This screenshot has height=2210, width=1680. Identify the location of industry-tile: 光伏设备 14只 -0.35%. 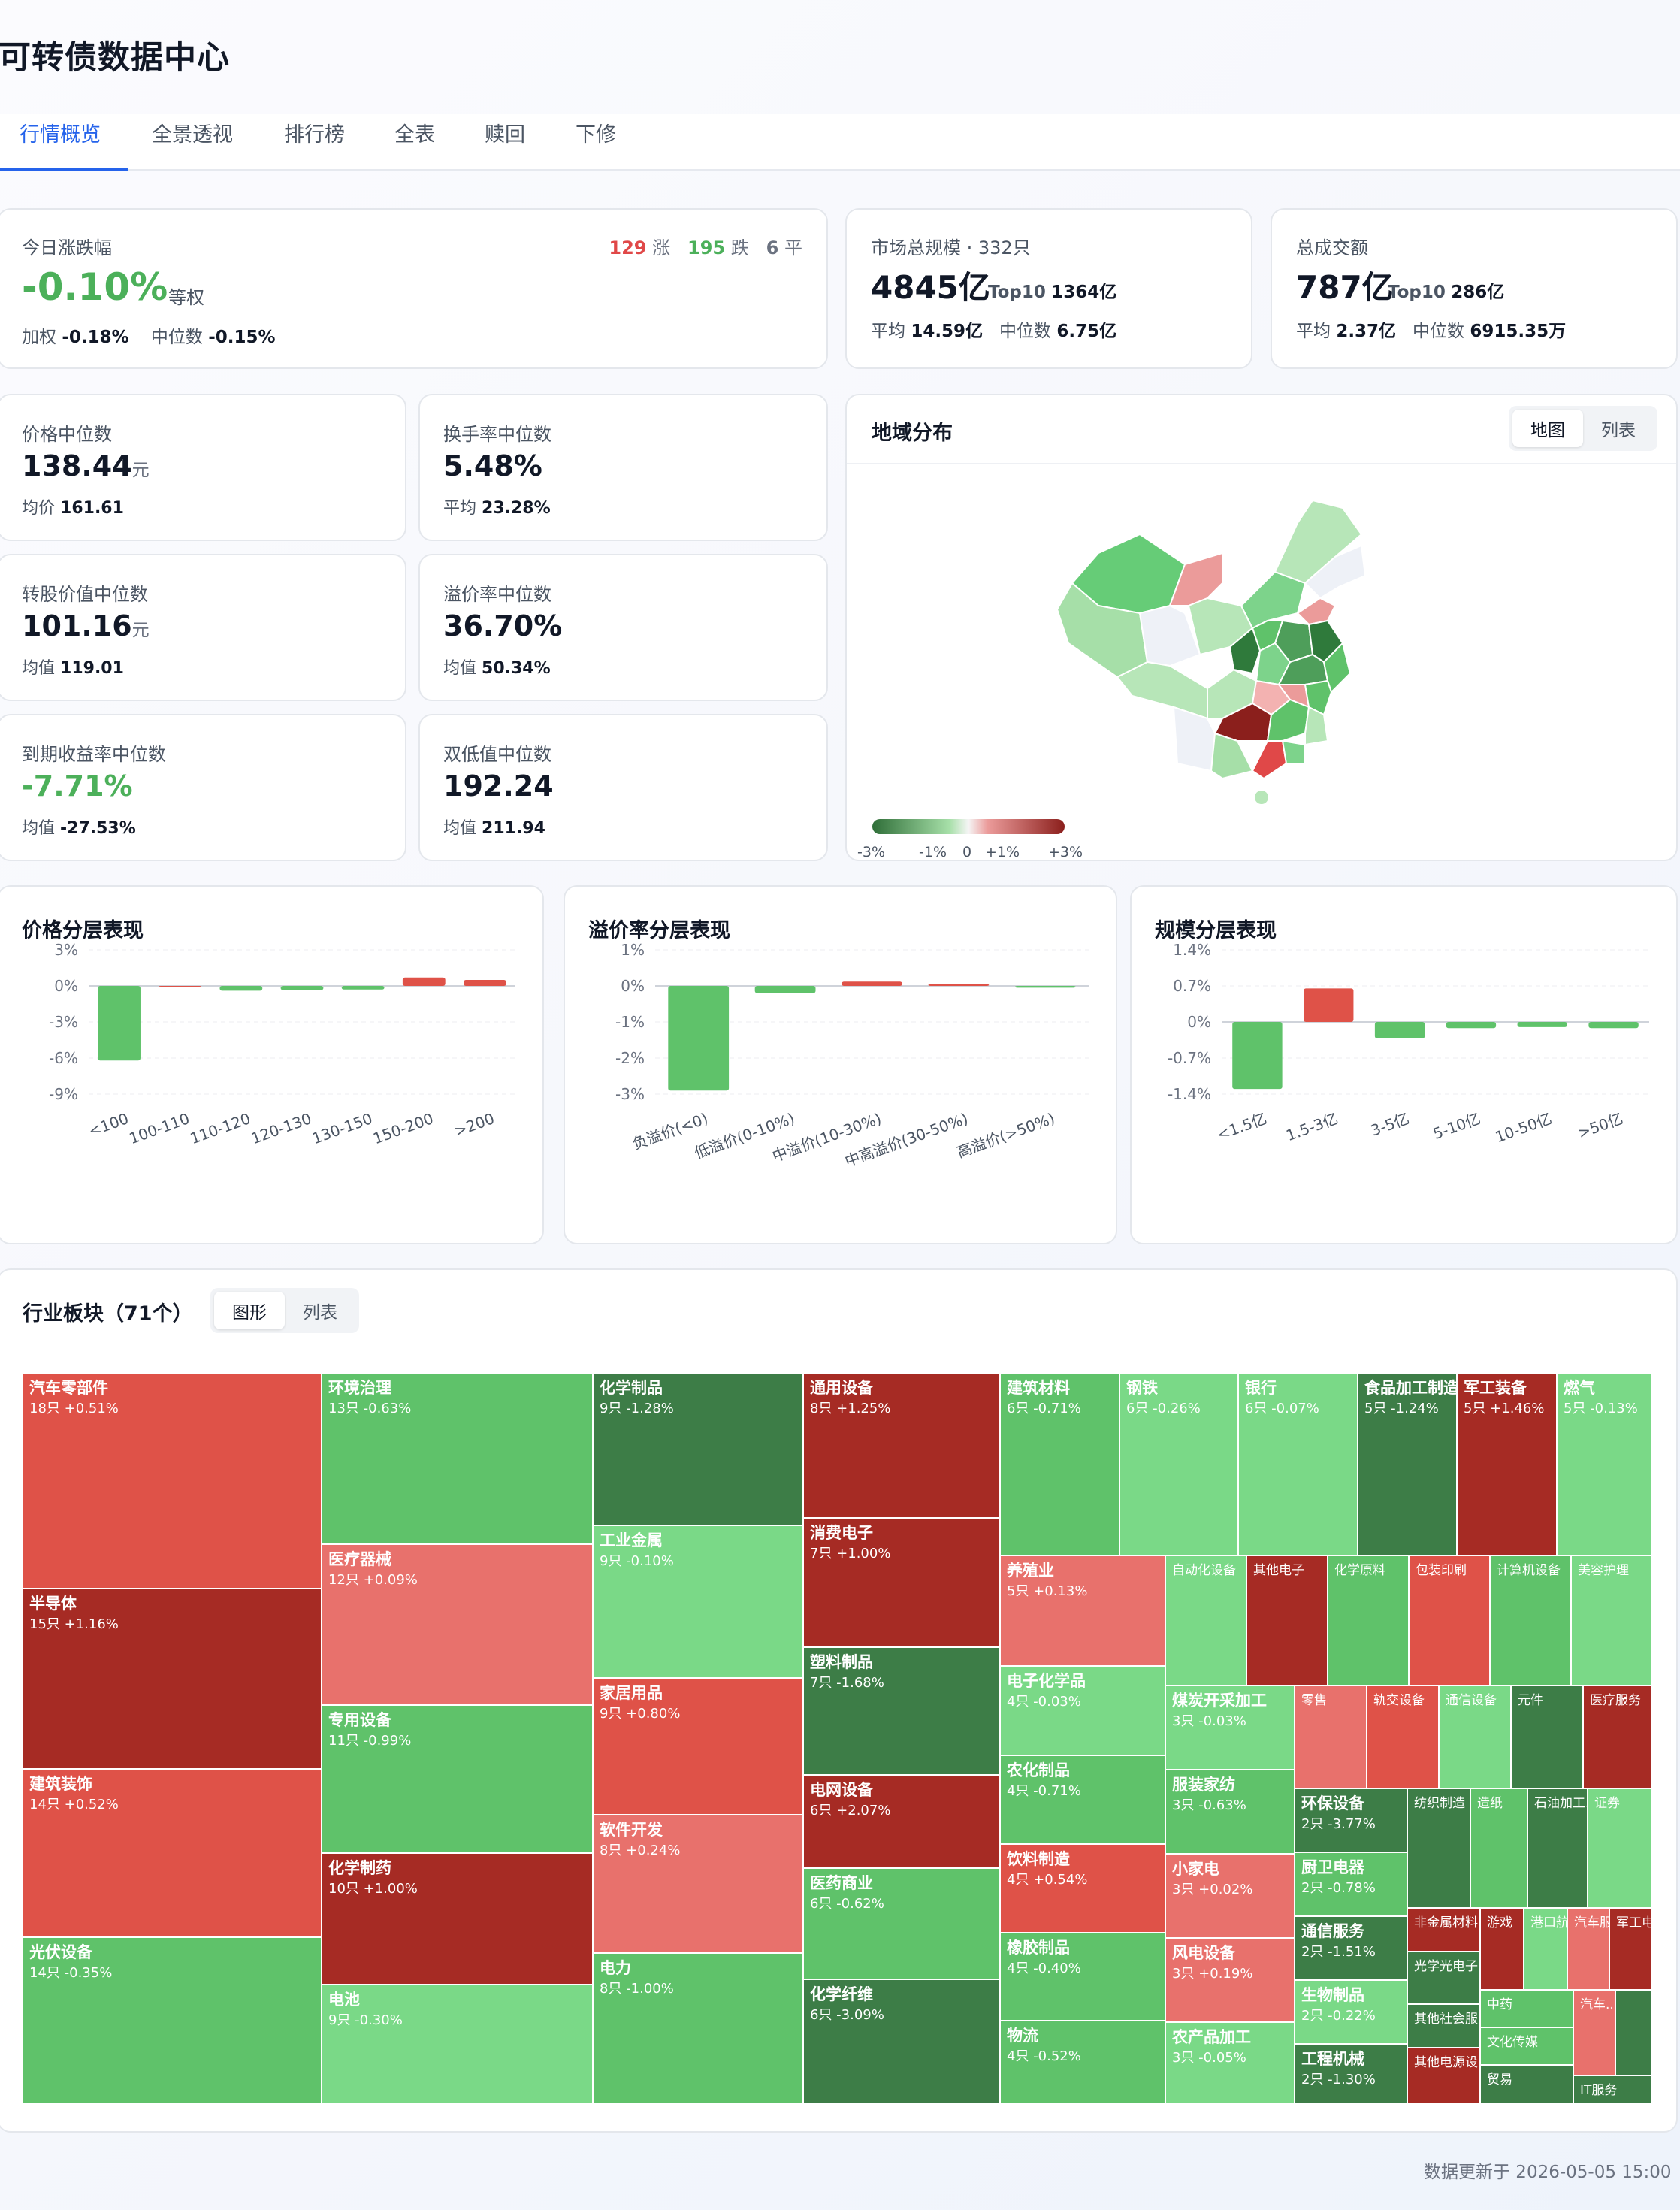
(172, 2020).